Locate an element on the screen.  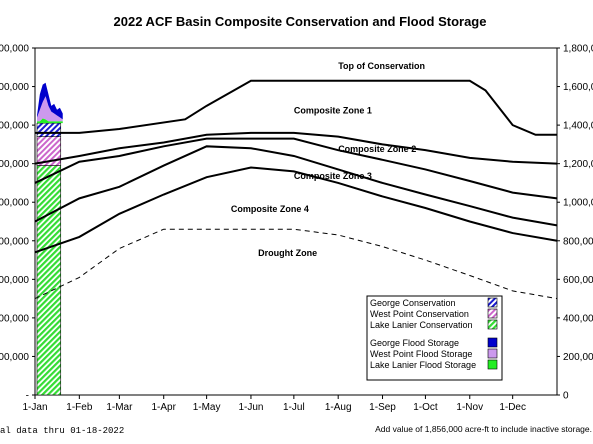
x-tick-label: 1-May is located at coordinates (207, 407).